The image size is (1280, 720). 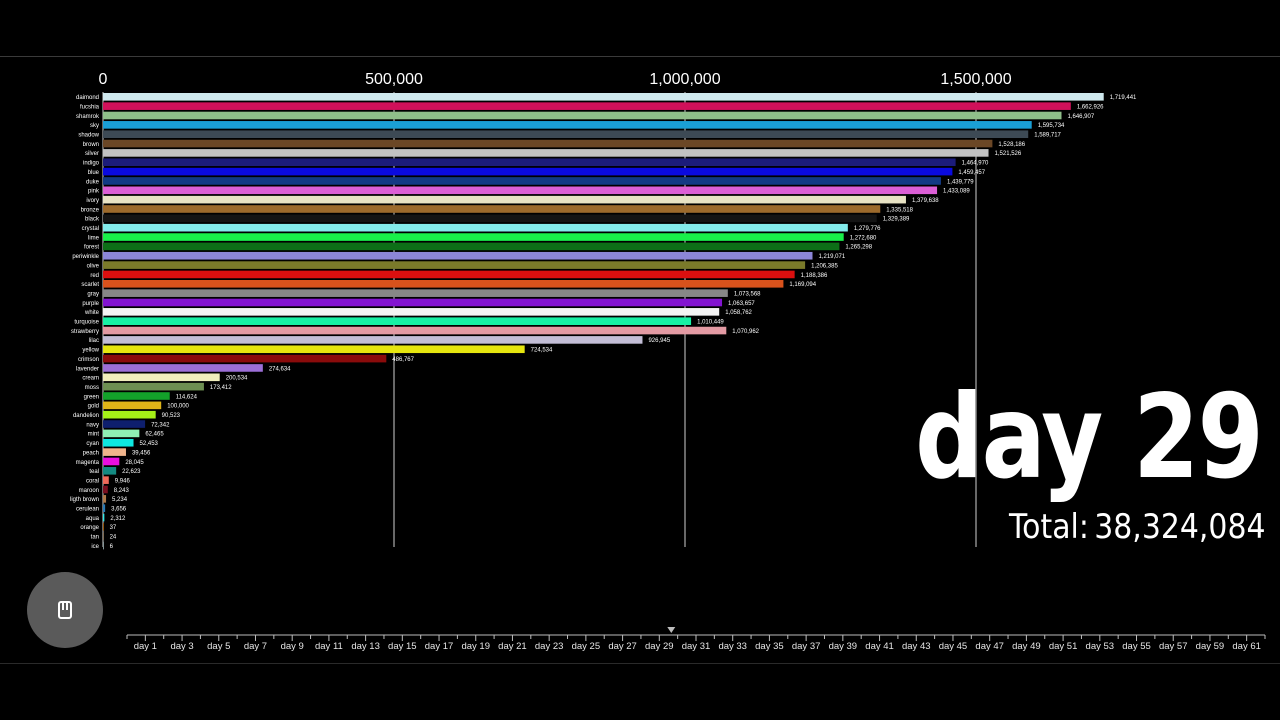 I want to click on total-value: 38,324,084, so click(x=1180, y=527).